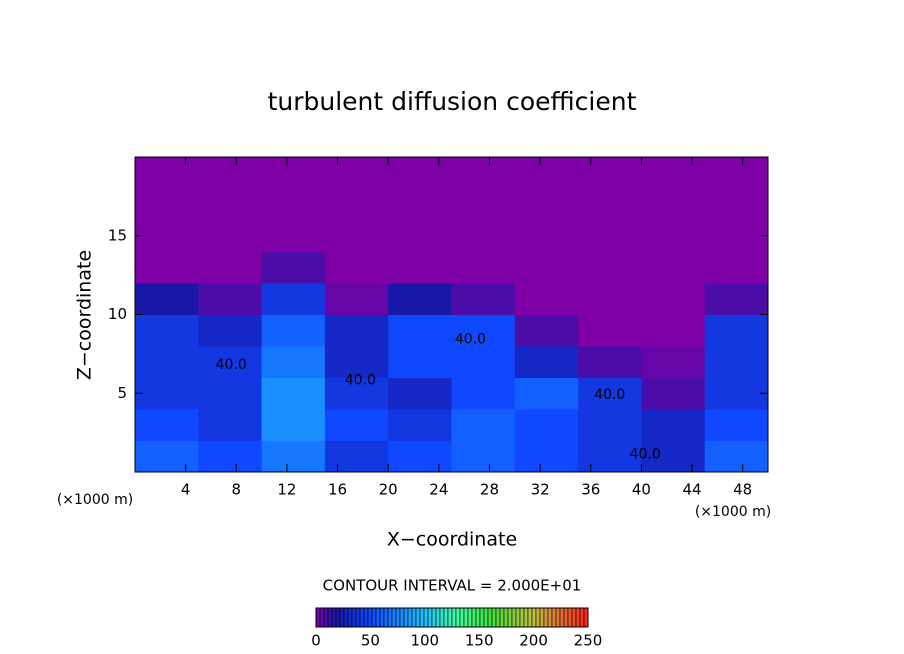 Image resolution: width=904 pixels, height=654 pixels. Describe the element at coordinates (117, 314) in the screenshot. I see `y-tick-label: 10` at that location.